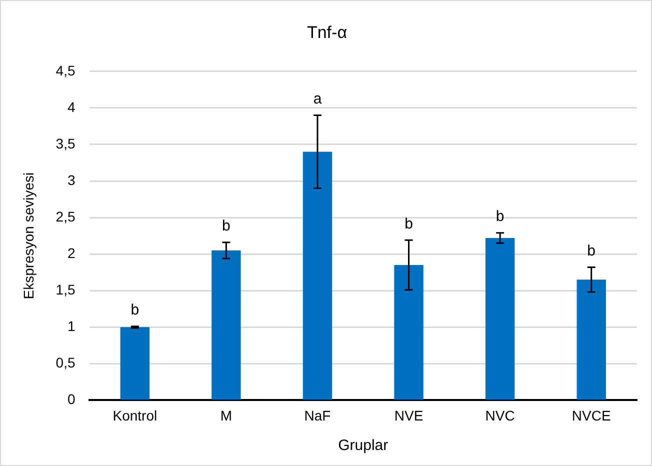 The width and height of the screenshot is (652, 466). Describe the element at coordinates (66, 70) in the screenshot. I see `y-tick-label: 4,5` at that location.